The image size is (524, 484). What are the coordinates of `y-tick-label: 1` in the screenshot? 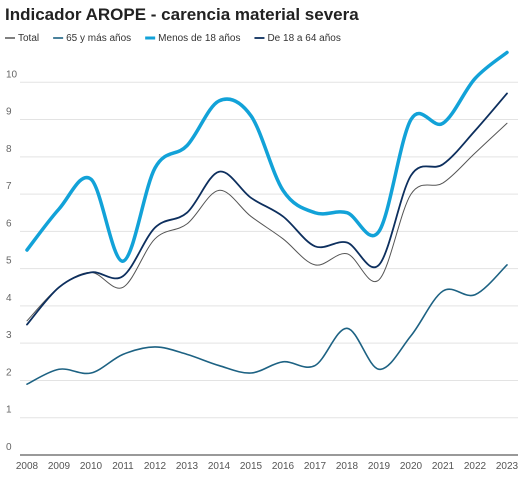 It's located at (9, 410).